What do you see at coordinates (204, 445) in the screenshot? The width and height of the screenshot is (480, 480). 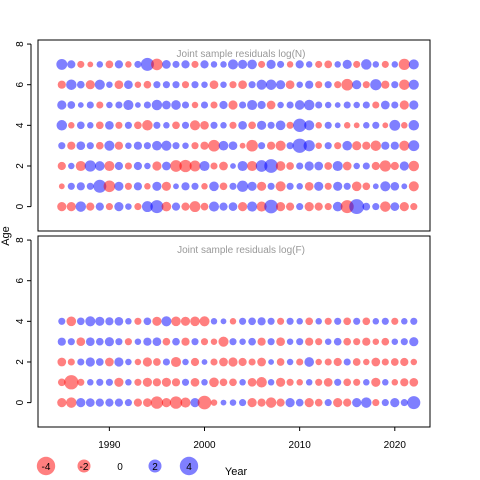 I see `x-tick-label: 2000` at bounding box center [204, 445].